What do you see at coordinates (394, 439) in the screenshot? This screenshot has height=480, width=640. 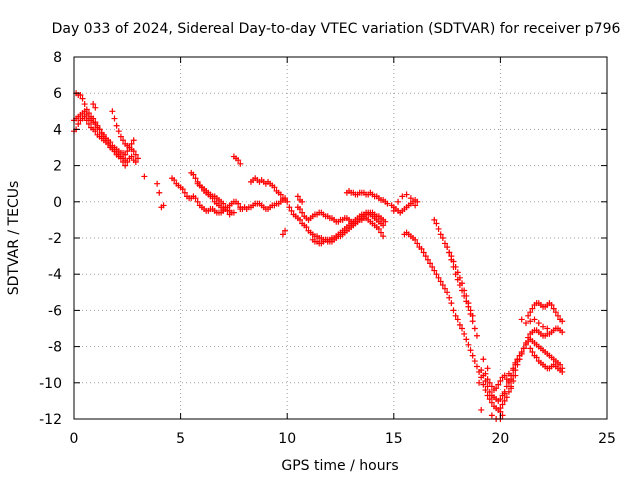 I see `x-tick-label: 15` at bounding box center [394, 439].